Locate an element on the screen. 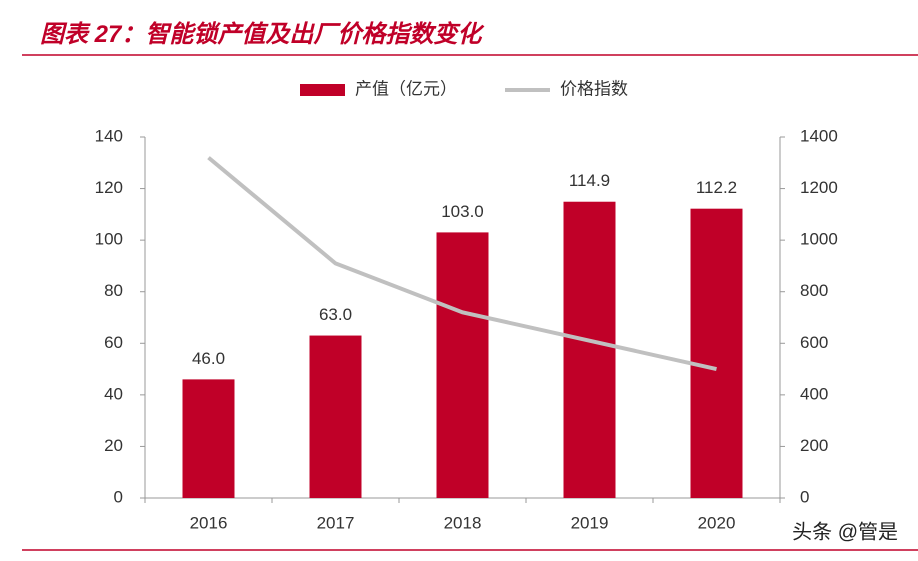 This screenshot has width=918, height=561. x-tick-label: 2016 is located at coordinates (209, 522).